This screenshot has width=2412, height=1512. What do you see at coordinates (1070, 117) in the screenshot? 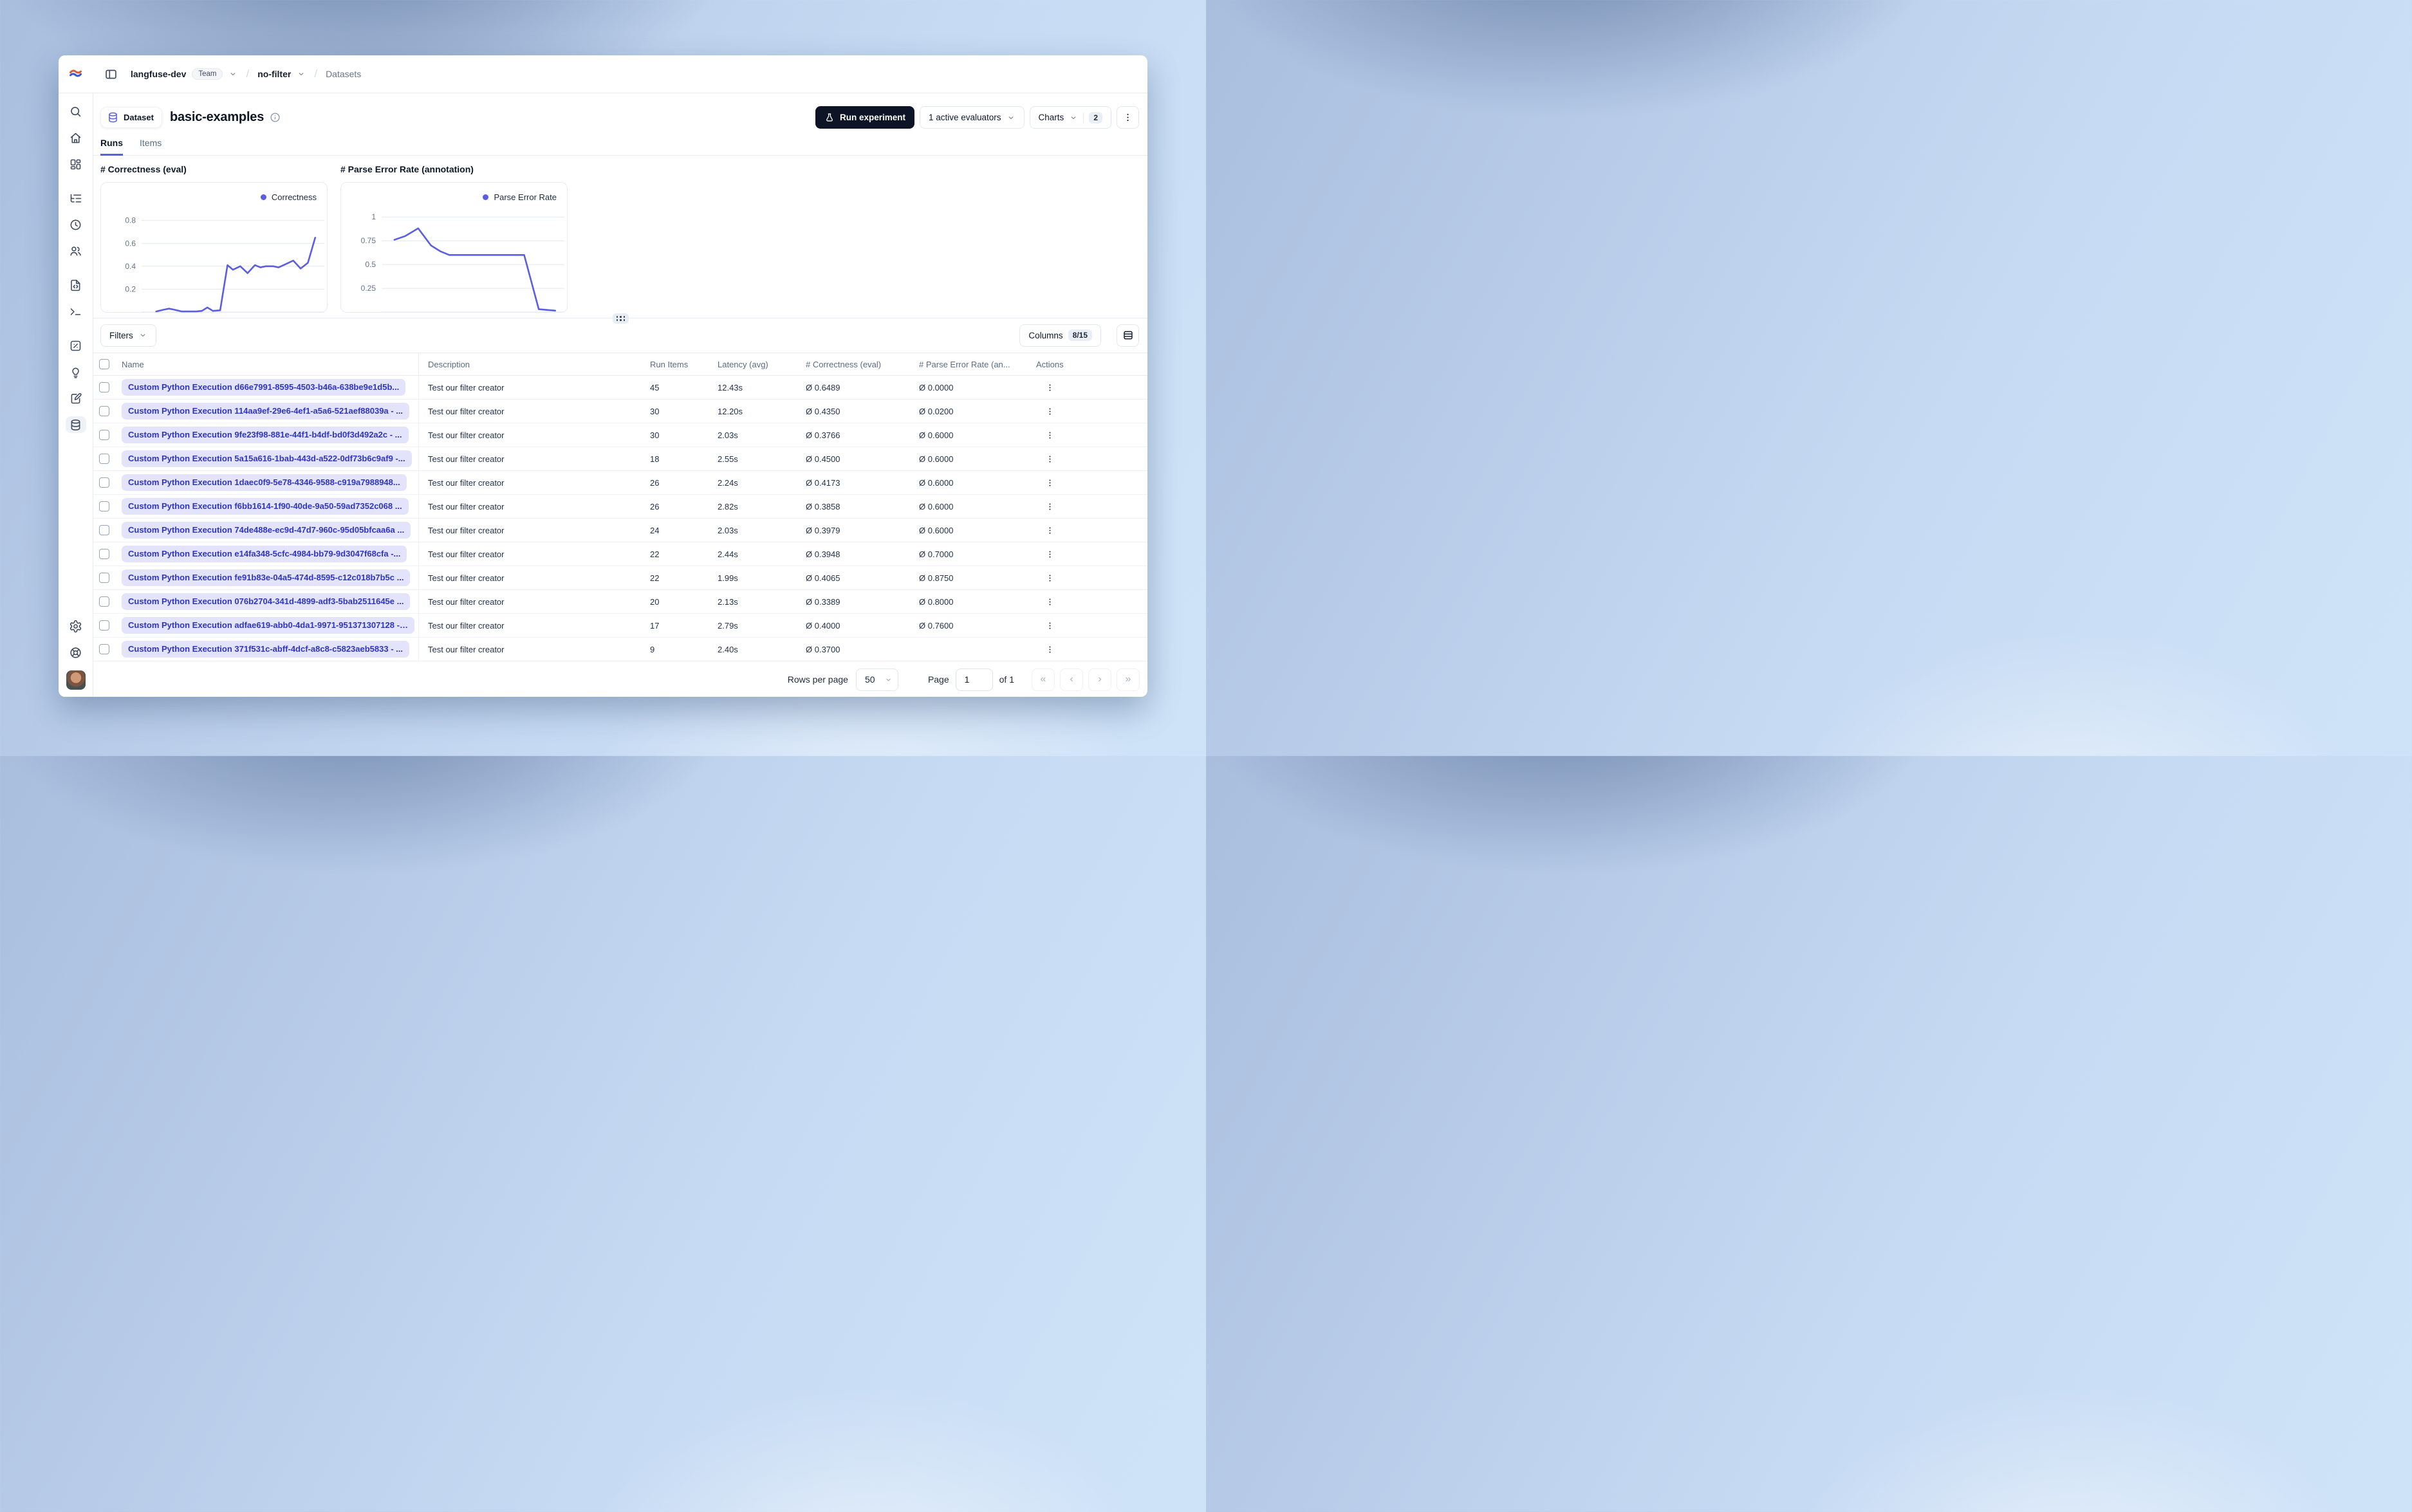
I see `charts-dropdown: Charts 2` at bounding box center [1070, 117].